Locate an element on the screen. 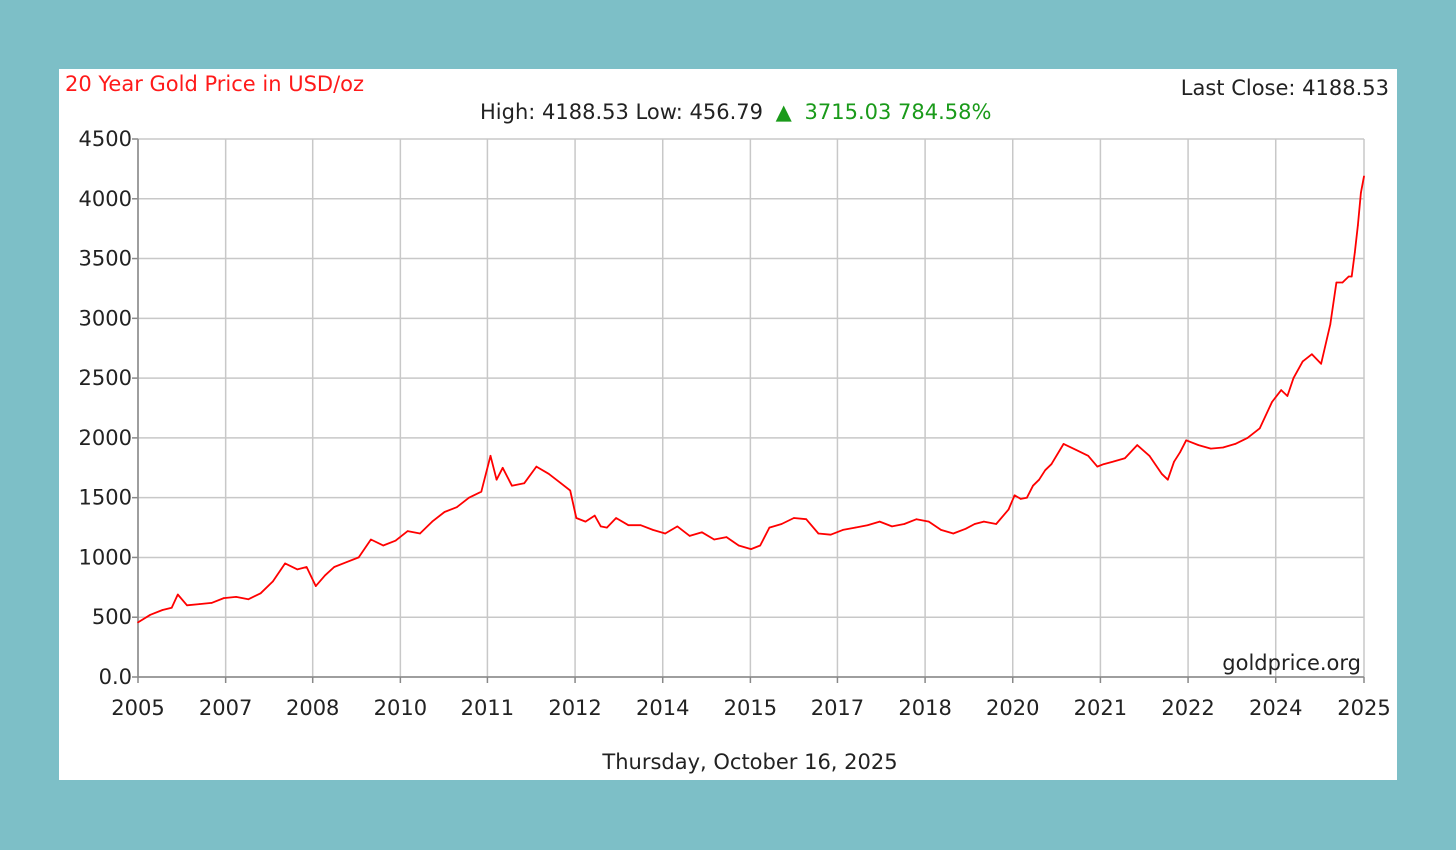 Image resolution: width=1456 pixels, height=850 pixels. x-tick-label: 2012 is located at coordinates (574, 708).